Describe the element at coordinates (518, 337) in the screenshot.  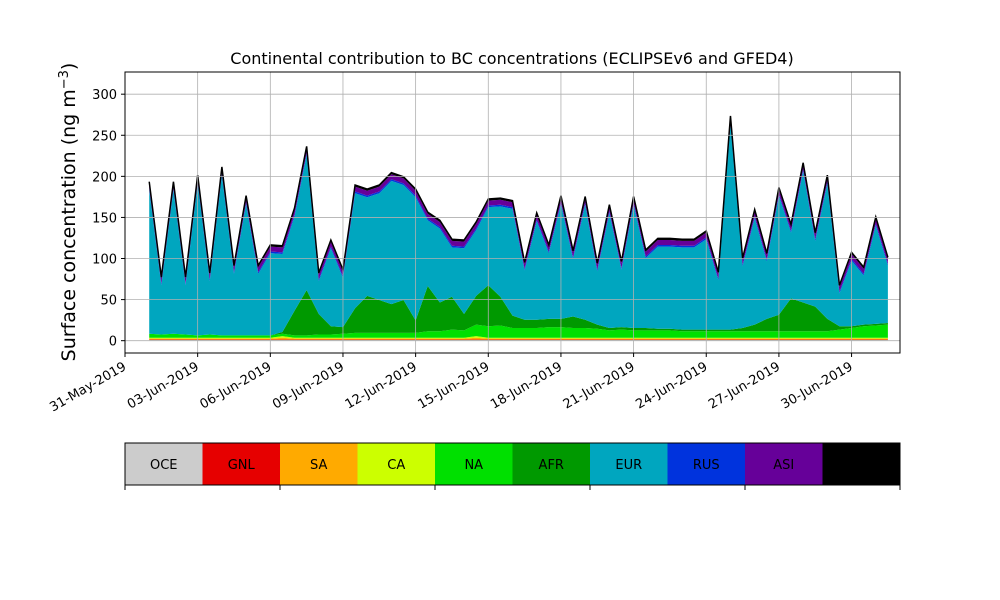
I see `area-series-ca` at that location.